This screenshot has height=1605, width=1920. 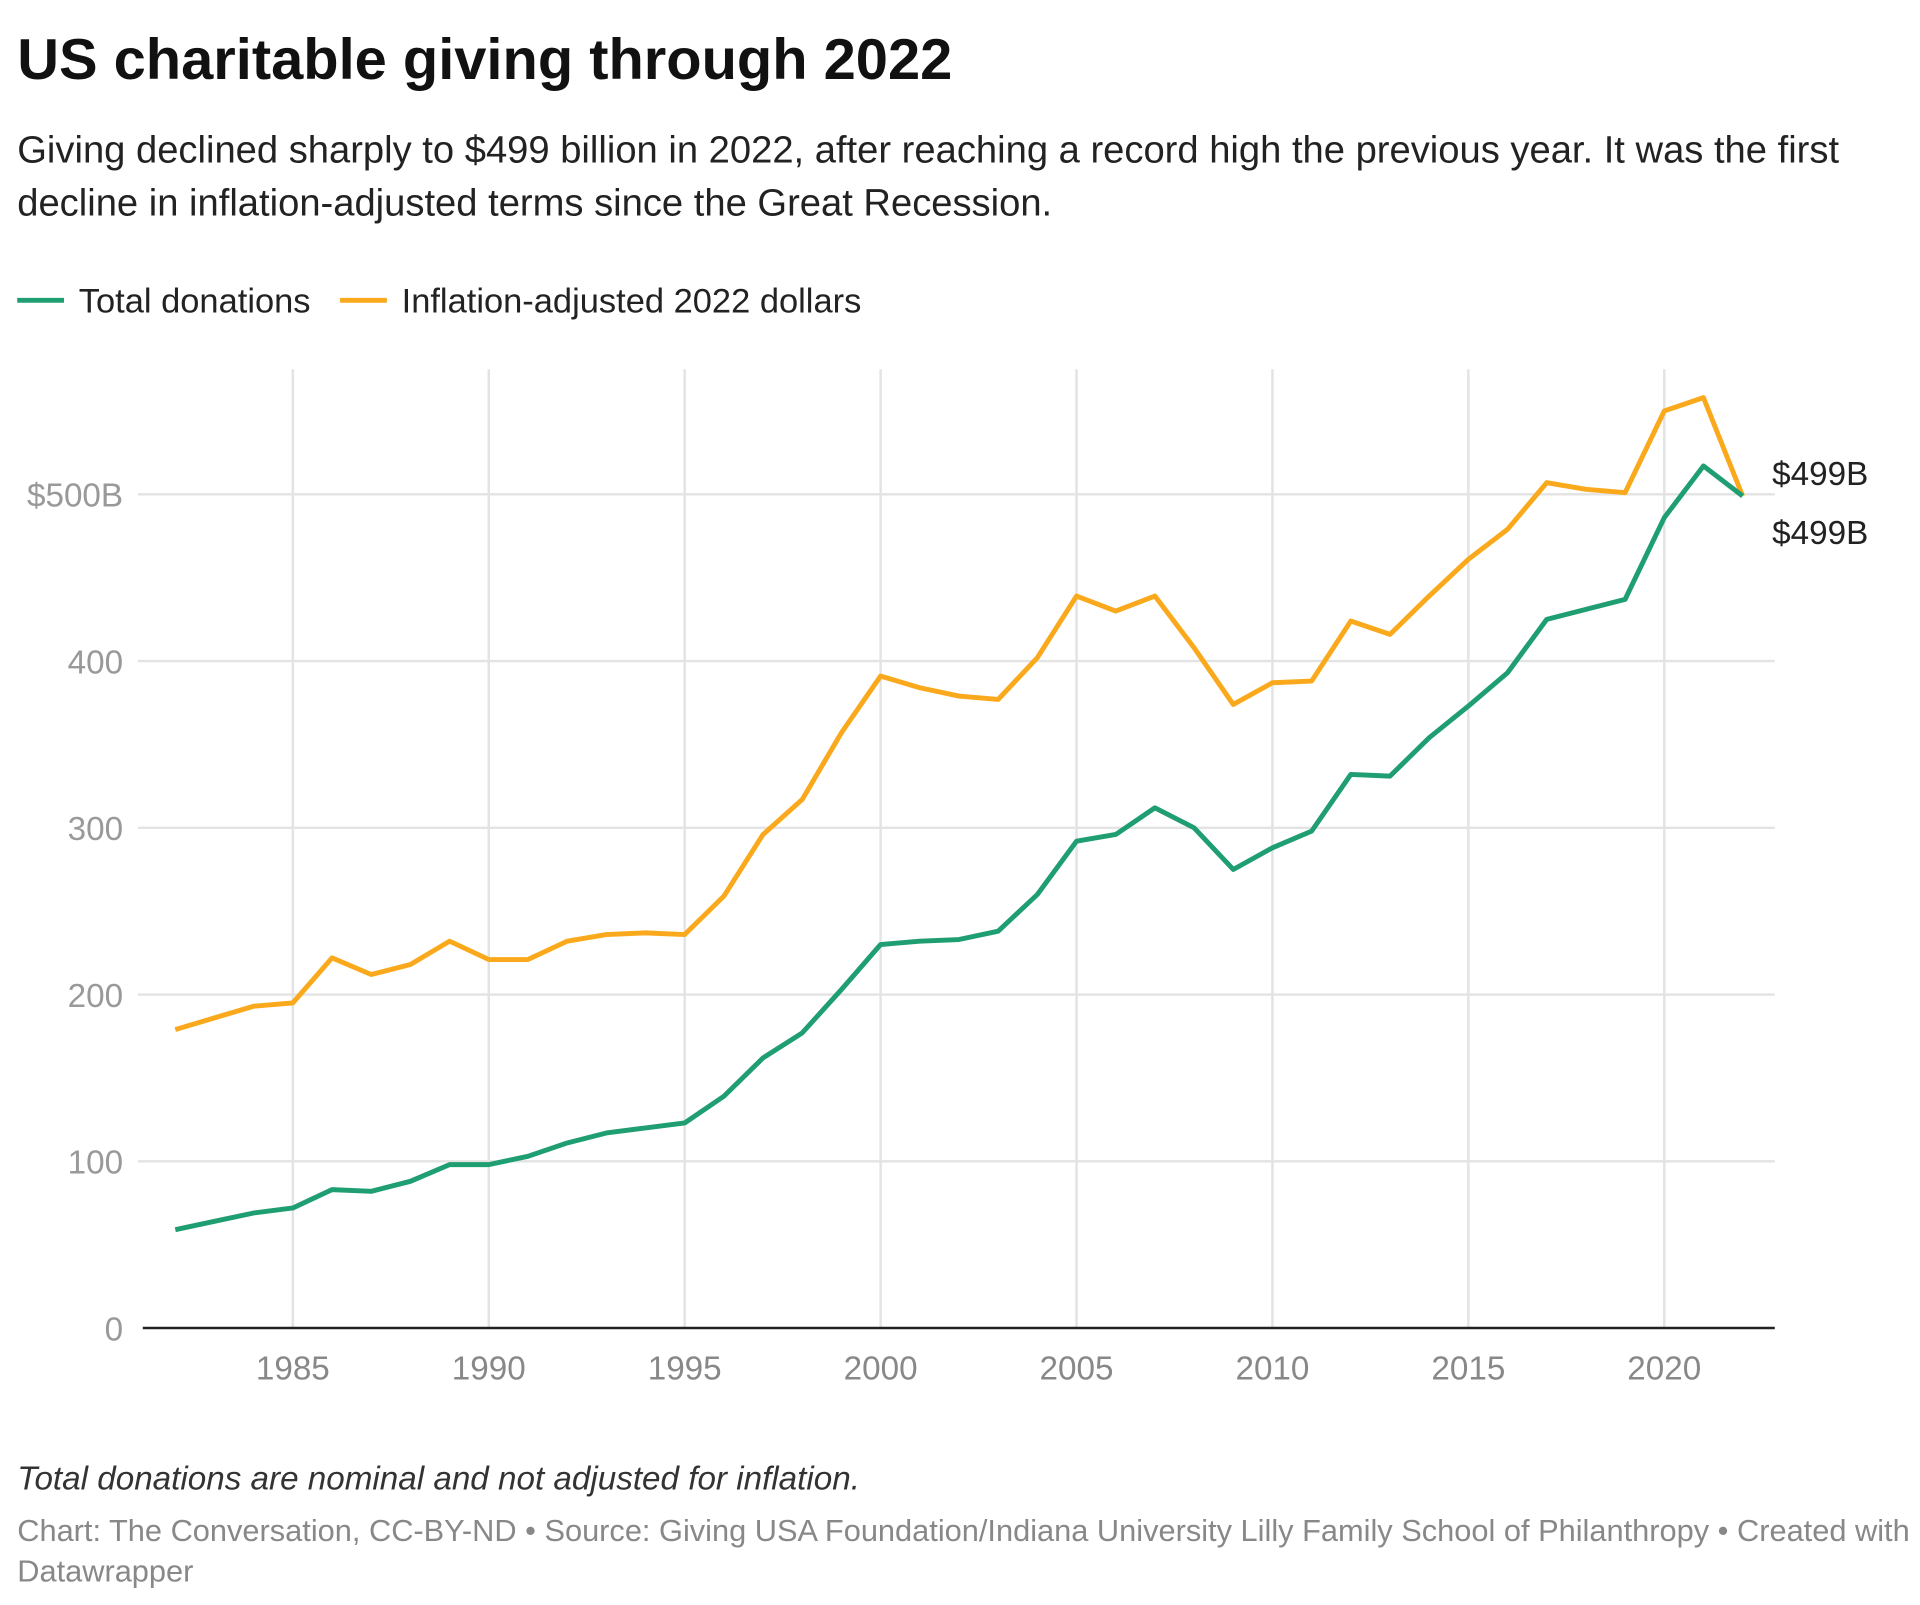 What do you see at coordinates (293, 1369) in the screenshot?
I see `x-tick-label: 1985` at bounding box center [293, 1369].